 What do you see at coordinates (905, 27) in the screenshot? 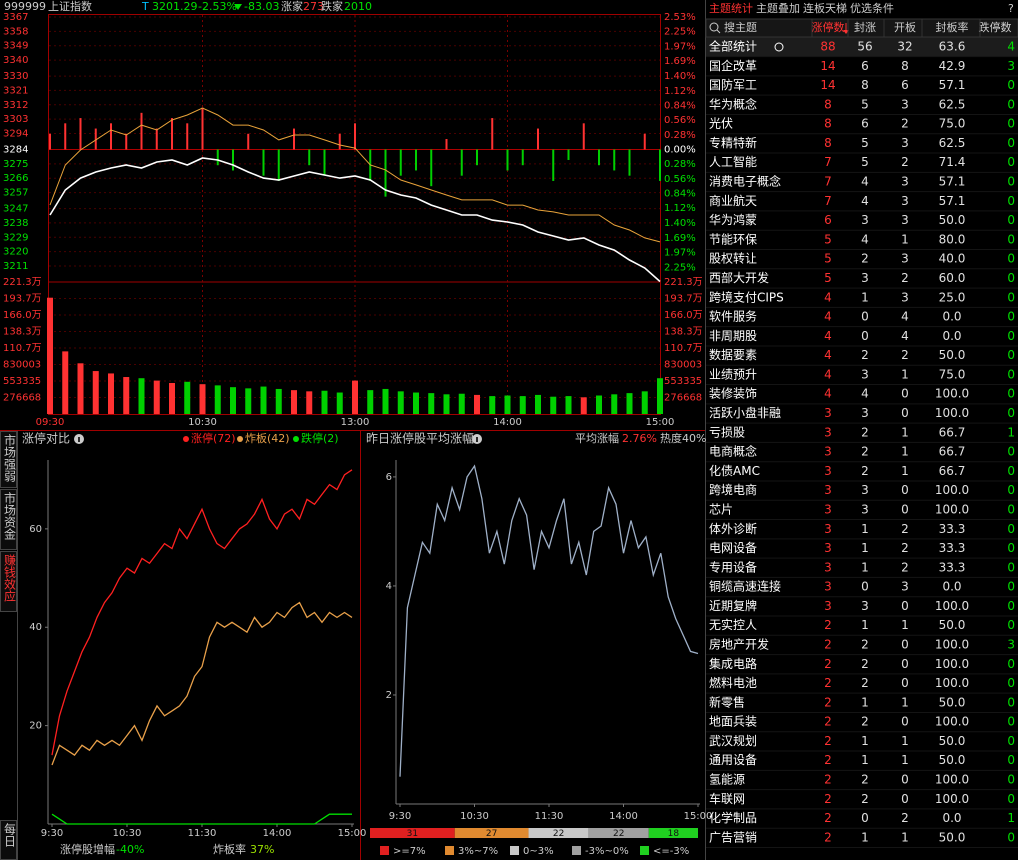
I see `column-header: 开板` at bounding box center [905, 27].